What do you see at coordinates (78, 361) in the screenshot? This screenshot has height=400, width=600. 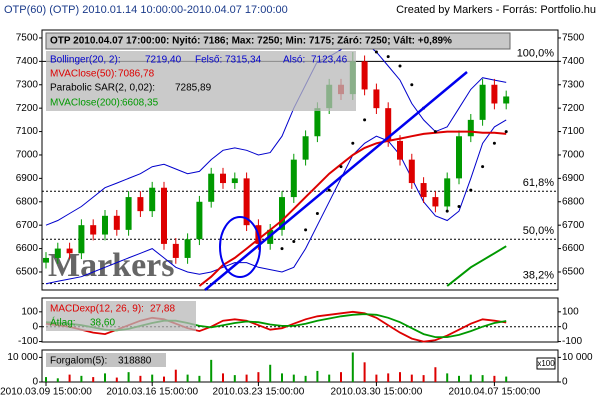 I see `legend-label: Forgalom(5):` at bounding box center [78, 361].